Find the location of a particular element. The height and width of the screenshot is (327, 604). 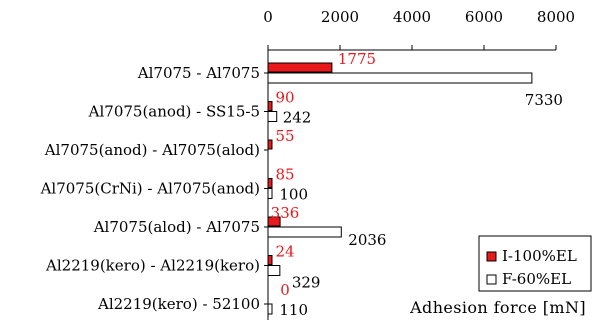

x-tick-label: 8000 is located at coordinates (556, 17).